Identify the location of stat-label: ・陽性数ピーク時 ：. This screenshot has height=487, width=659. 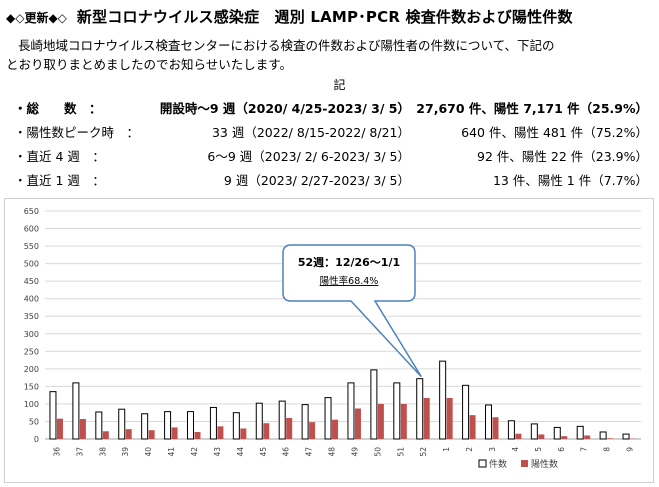
(77, 132).